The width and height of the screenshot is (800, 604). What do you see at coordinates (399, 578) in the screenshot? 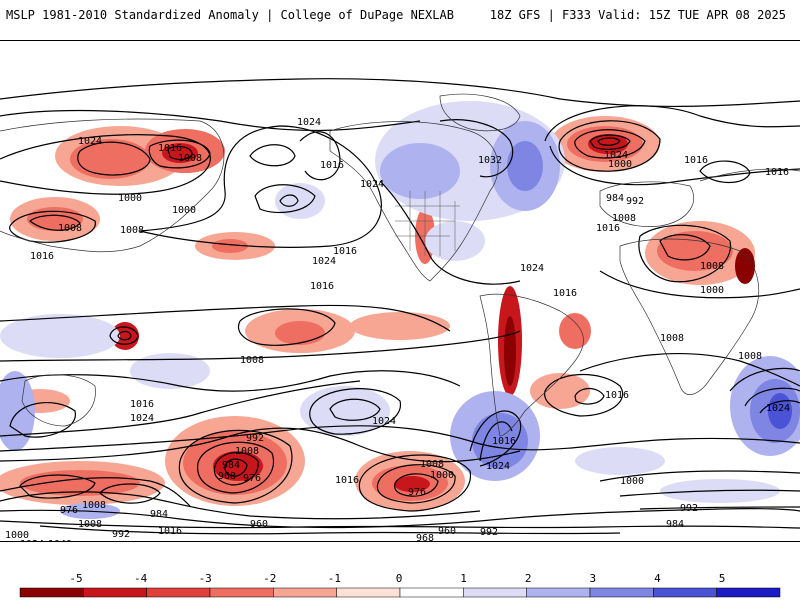
I see `colorbar-tick-label: 0` at bounding box center [399, 578].